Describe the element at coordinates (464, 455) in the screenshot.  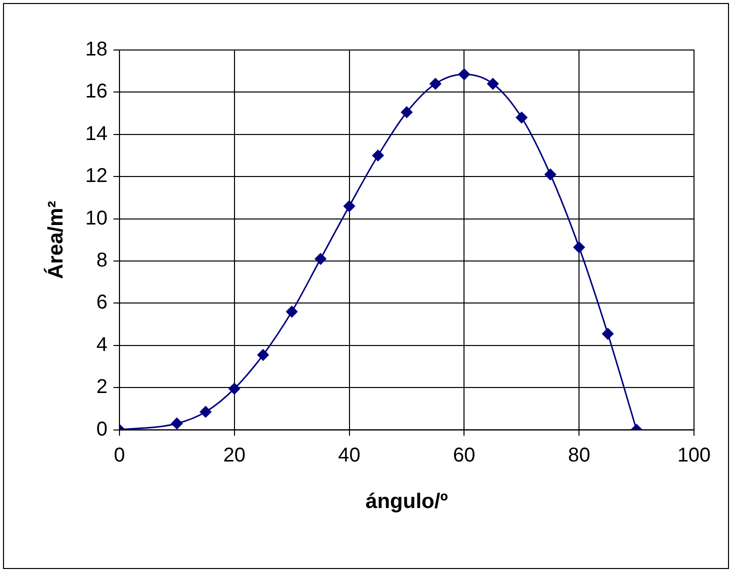
I see `x-tick-label: 60` at that location.